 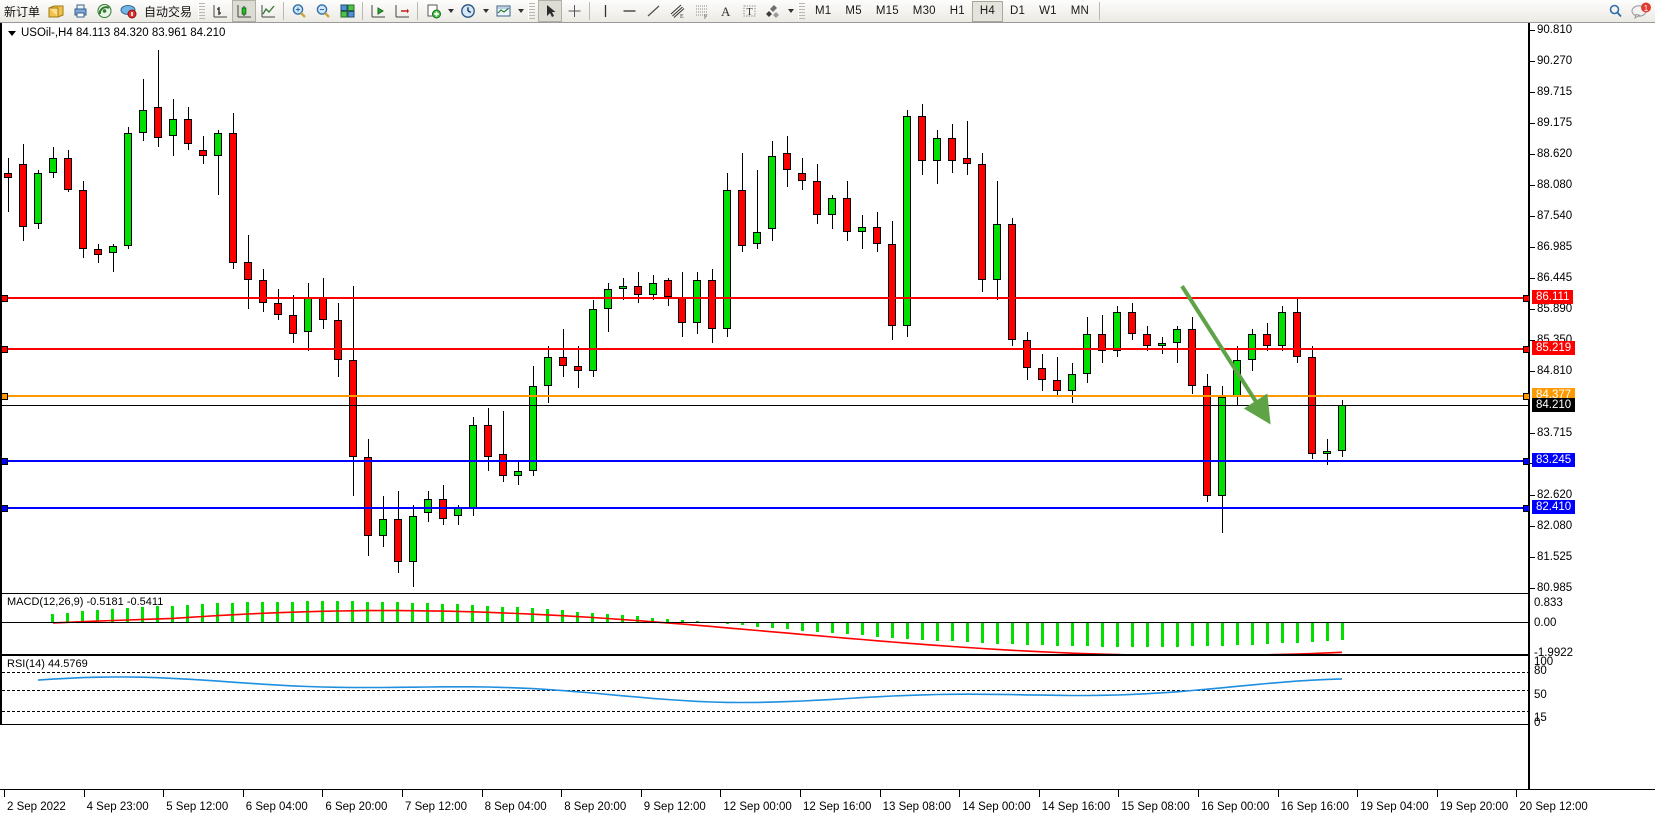 I want to click on toolbar-grip-tools, so click(x=532, y=11).